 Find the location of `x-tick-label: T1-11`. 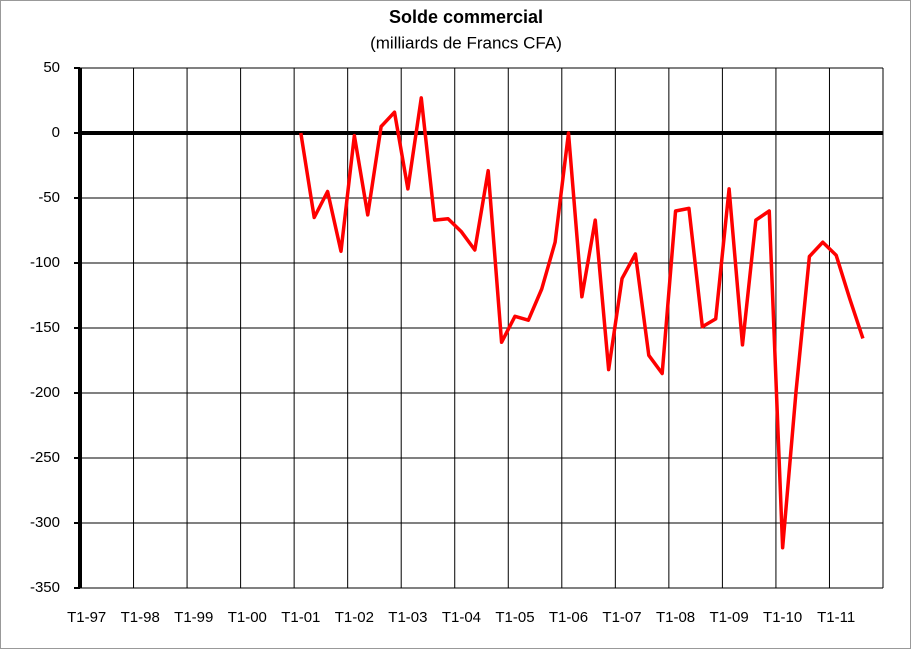

x-tick-label: T1-11 is located at coordinates (836, 617).